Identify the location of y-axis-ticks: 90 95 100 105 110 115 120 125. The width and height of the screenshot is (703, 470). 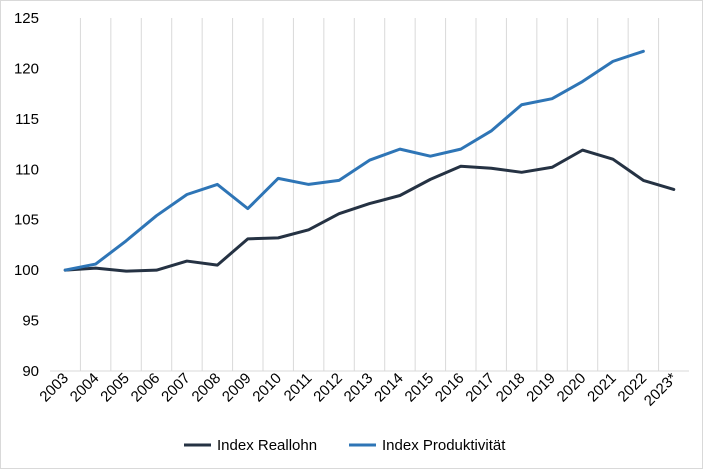
(26, 195).